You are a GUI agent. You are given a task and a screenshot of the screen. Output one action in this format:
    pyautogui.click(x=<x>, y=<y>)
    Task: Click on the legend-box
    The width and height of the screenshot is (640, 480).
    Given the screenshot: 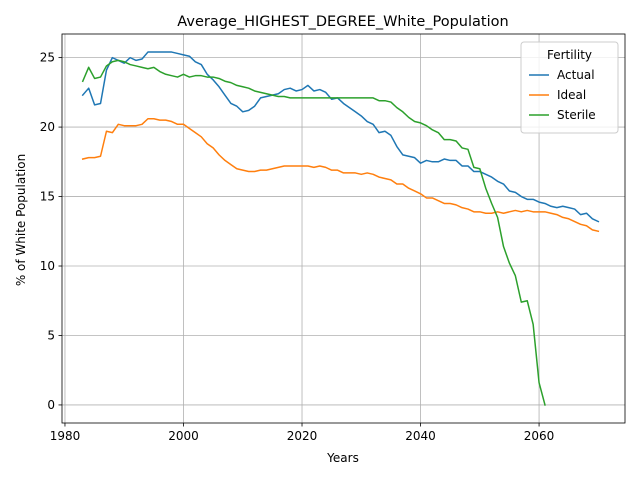 What is the action you would take?
    pyautogui.click(x=569, y=87)
    